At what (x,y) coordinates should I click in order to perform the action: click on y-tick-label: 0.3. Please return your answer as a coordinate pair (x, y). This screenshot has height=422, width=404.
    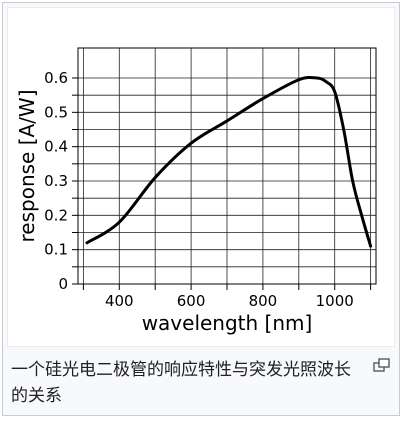
    Looking at the image, I should click on (56, 181).